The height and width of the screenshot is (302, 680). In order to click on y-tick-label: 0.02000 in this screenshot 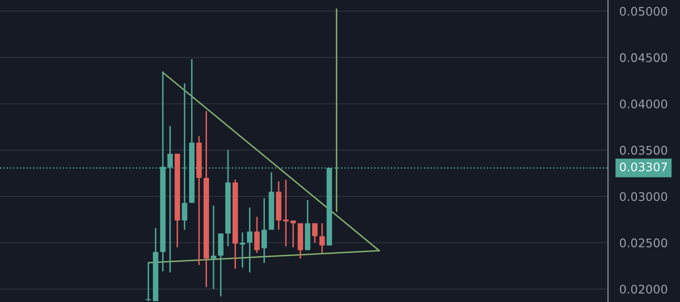, I will do `click(644, 289)`.